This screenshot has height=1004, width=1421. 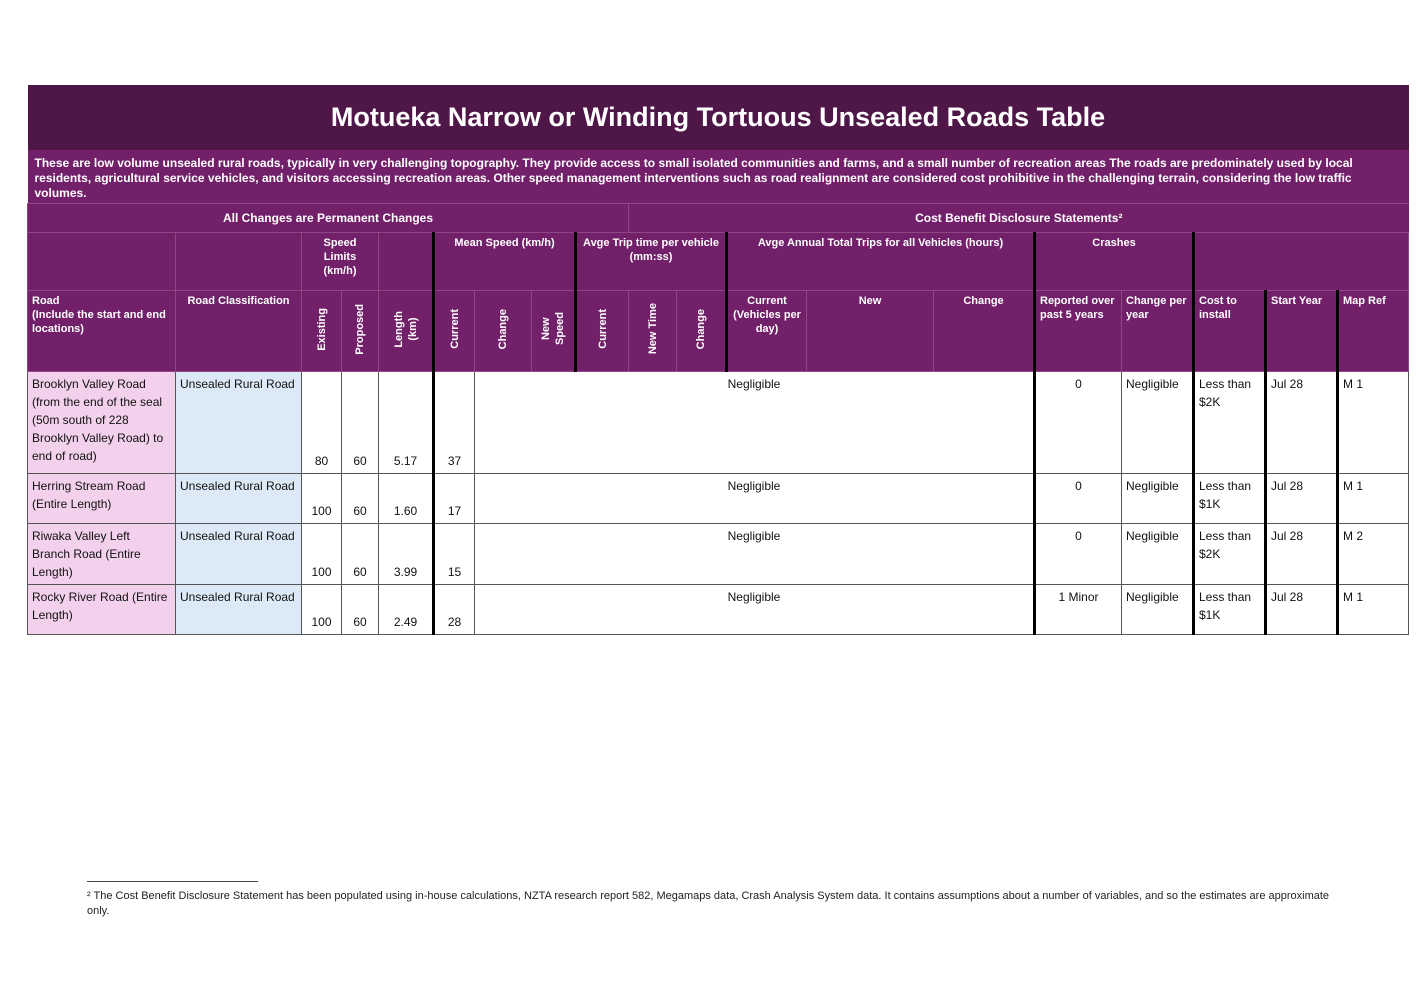 I want to click on column-header-text: Length (km), so click(x=405, y=329).